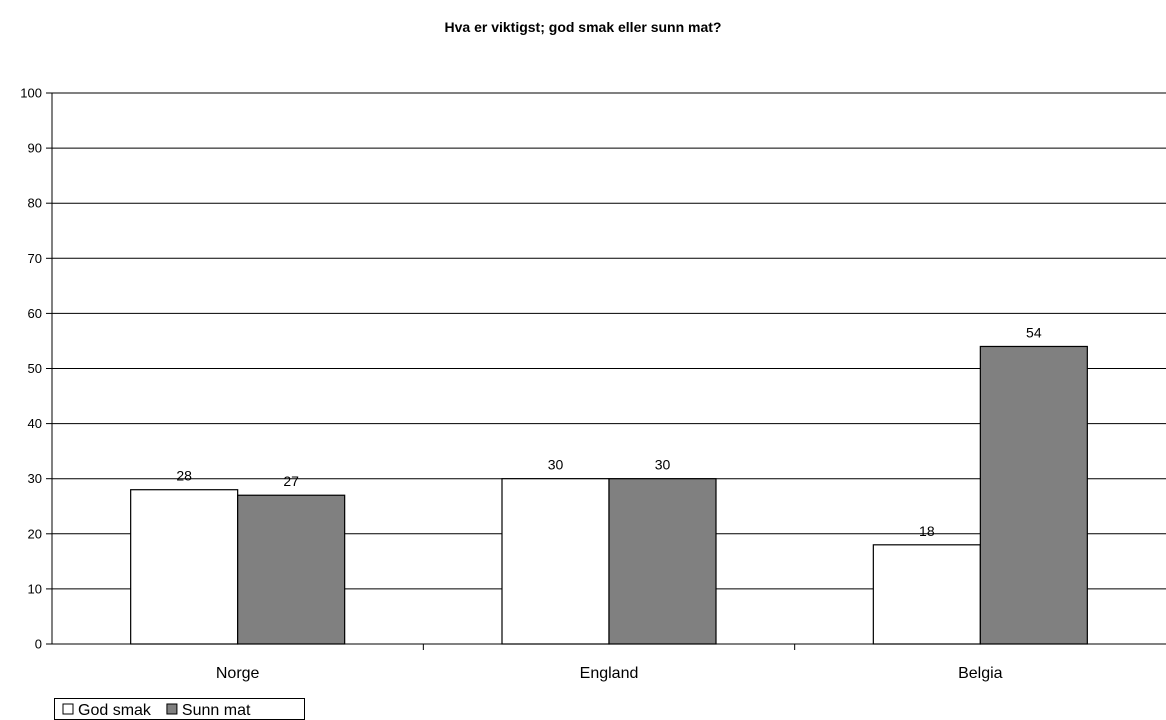  What do you see at coordinates (184, 476) in the screenshot?
I see `data-label: 28` at bounding box center [184, 476].